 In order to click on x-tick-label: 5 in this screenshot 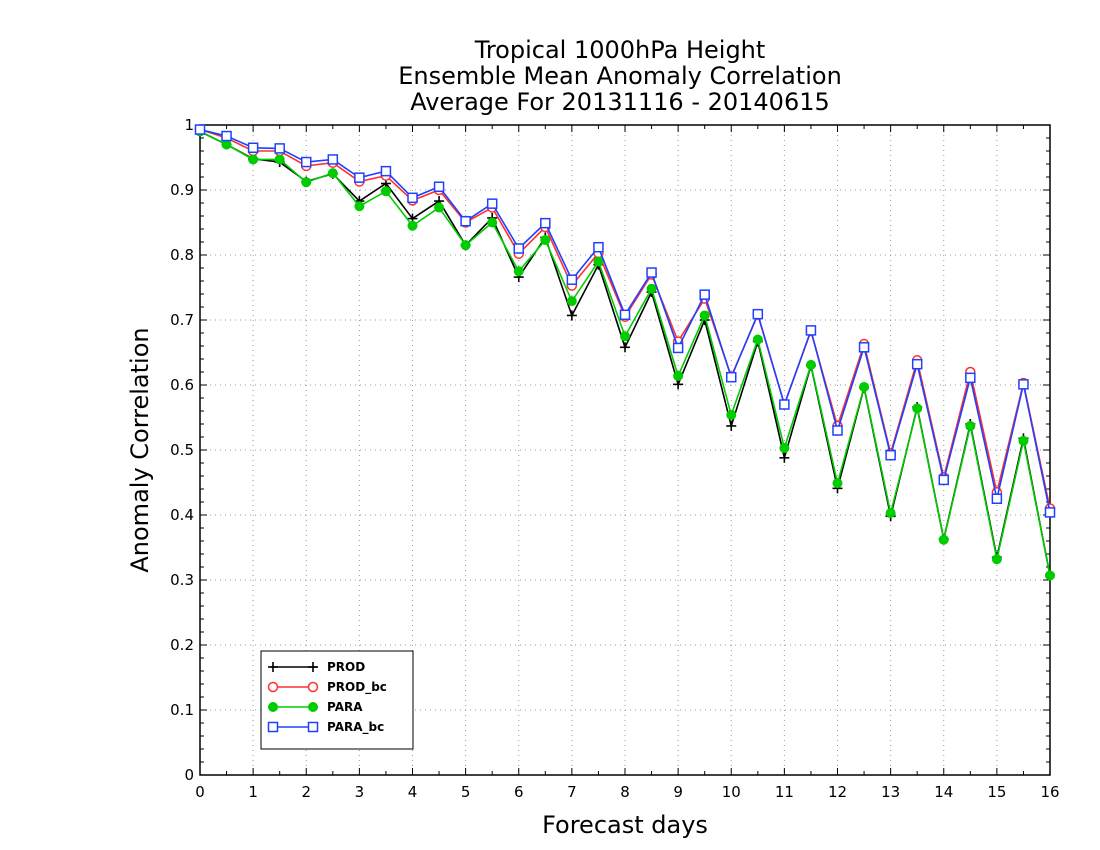, I will do `click(466, 792)`.